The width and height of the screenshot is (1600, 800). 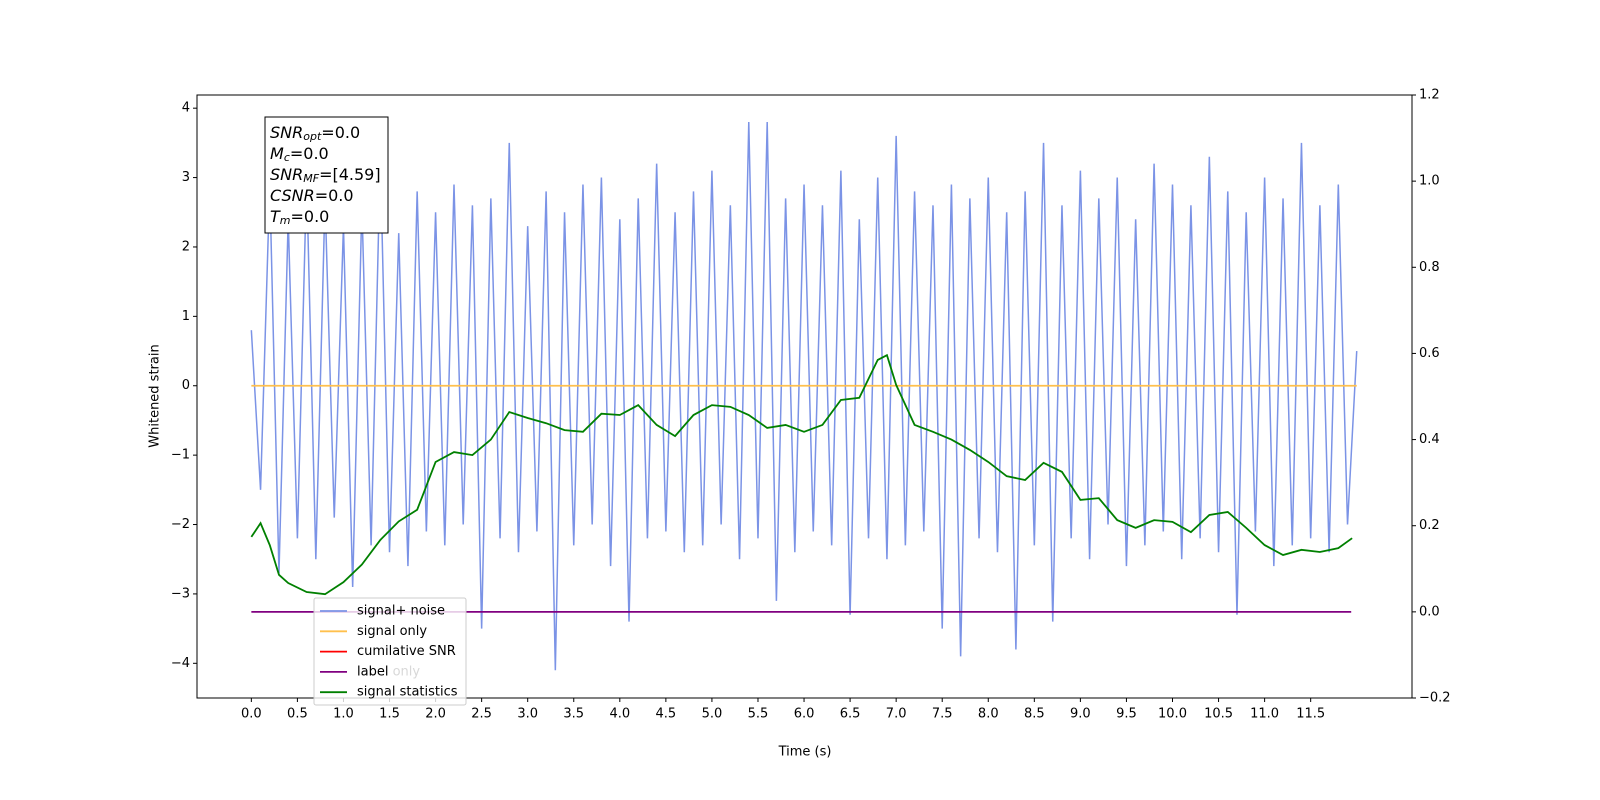 What do you see at coordinates (666, 714) in the screenshot?
I see `x-tick-label: 4.5` at bounding box center [666, 714].